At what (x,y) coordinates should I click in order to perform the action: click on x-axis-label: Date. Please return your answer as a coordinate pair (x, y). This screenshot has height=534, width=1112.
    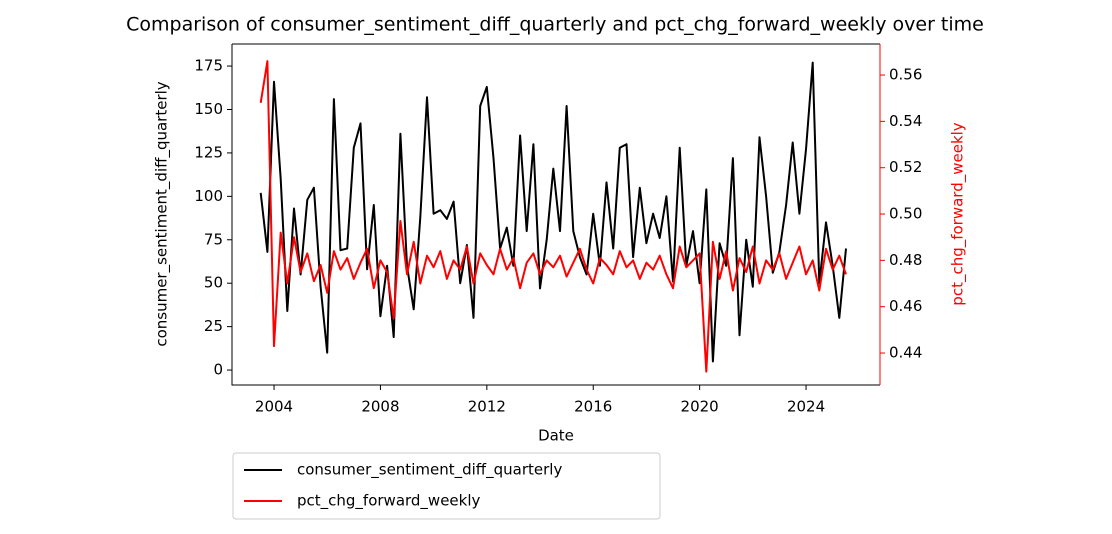
    Looking at the image, I should click on (556, 436).